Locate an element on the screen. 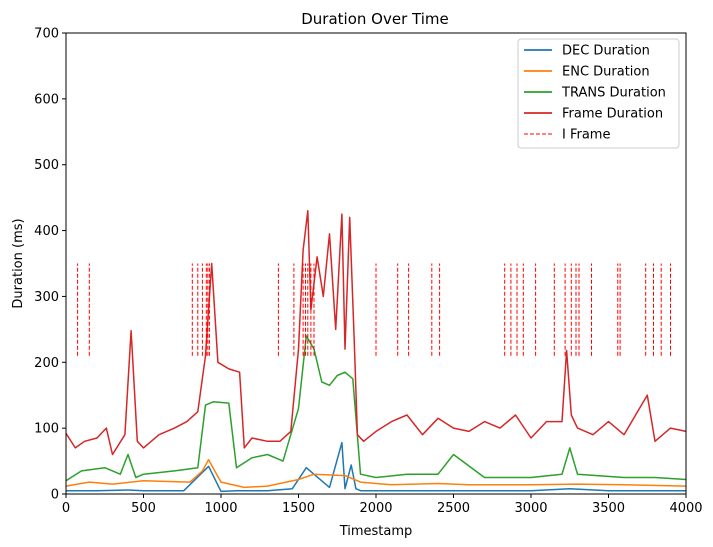 The height and width of the screenshot is (547, 713). chart-title: Duration Over Time is located at coordinates (374, 19).